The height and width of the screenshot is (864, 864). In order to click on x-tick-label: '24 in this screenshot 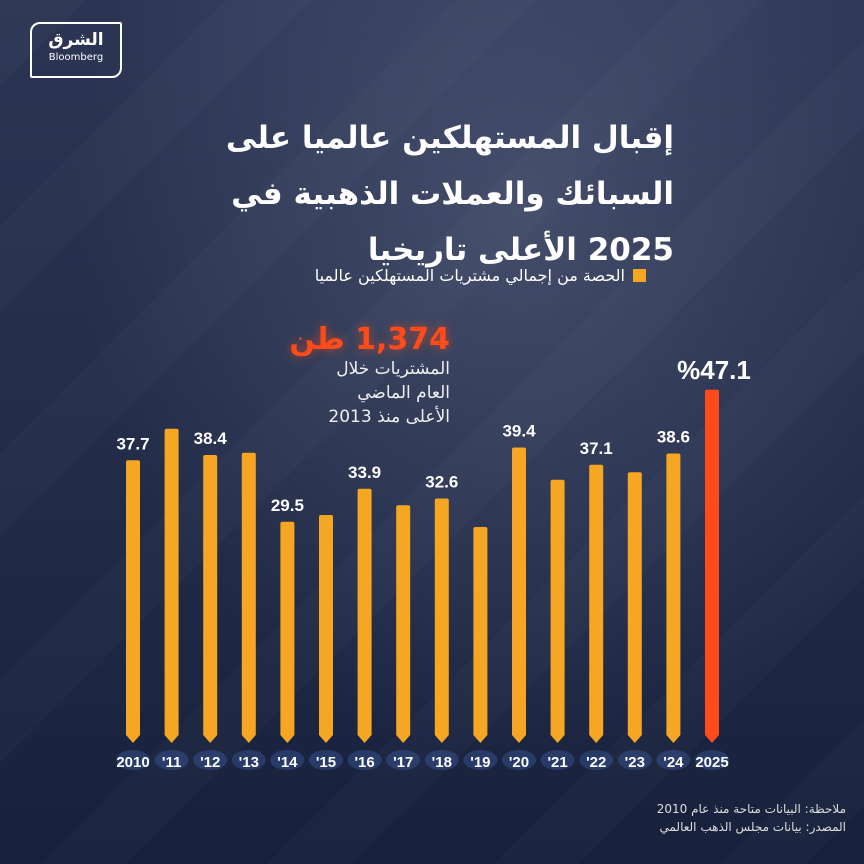, I will do `click(673, 762)`.